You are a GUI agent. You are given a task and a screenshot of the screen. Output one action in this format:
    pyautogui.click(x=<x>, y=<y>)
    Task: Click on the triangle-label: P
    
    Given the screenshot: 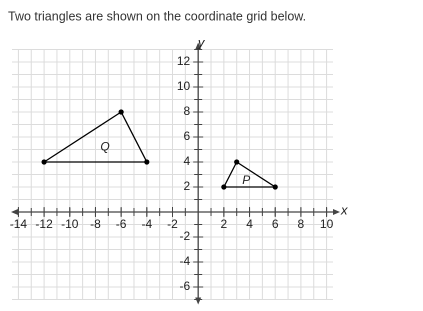 What is the action you would take?
    pyautogui.click(x=246, y=180)
    